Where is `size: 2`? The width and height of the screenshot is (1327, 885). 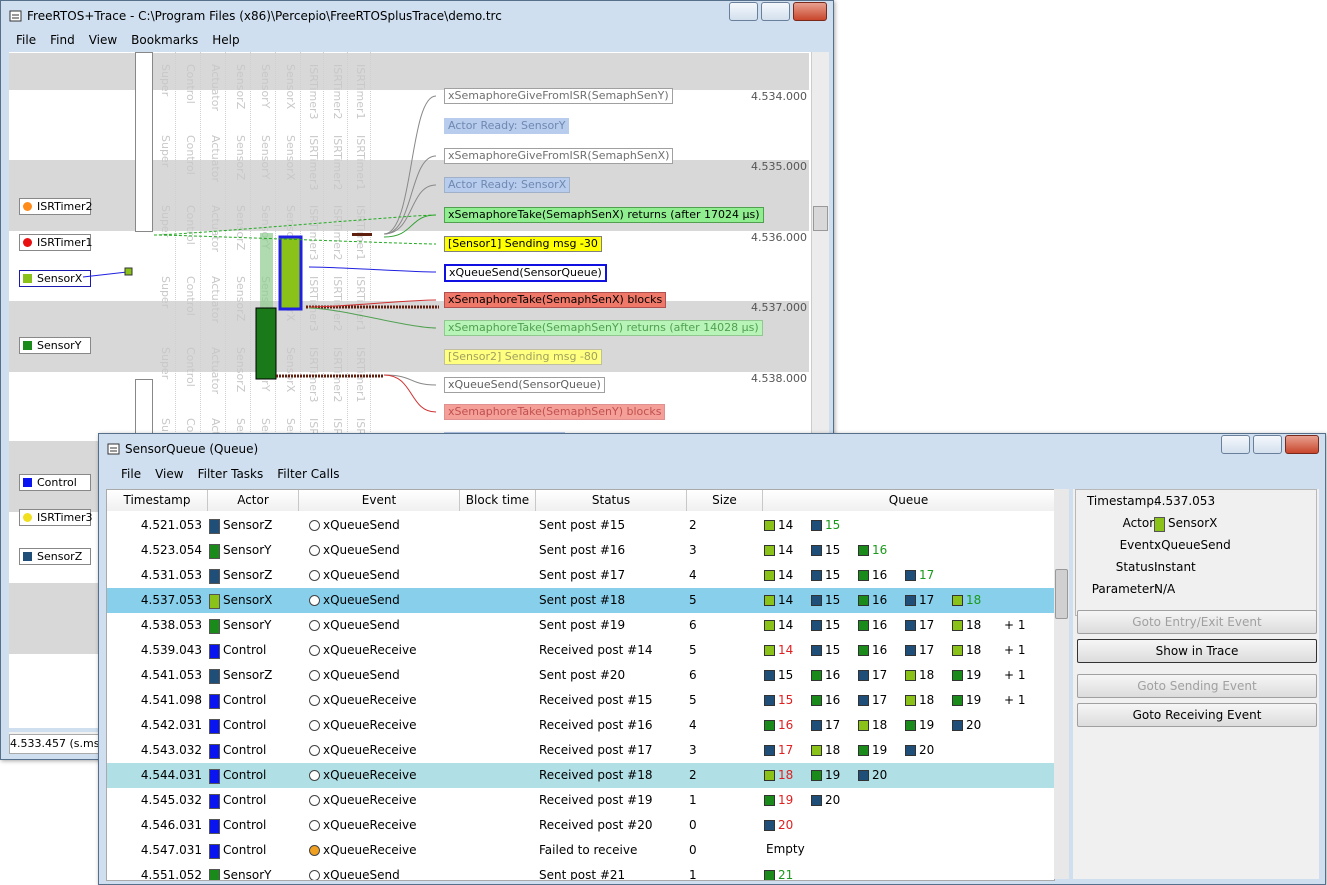 size: 2 is located at coordinates (693, 775).